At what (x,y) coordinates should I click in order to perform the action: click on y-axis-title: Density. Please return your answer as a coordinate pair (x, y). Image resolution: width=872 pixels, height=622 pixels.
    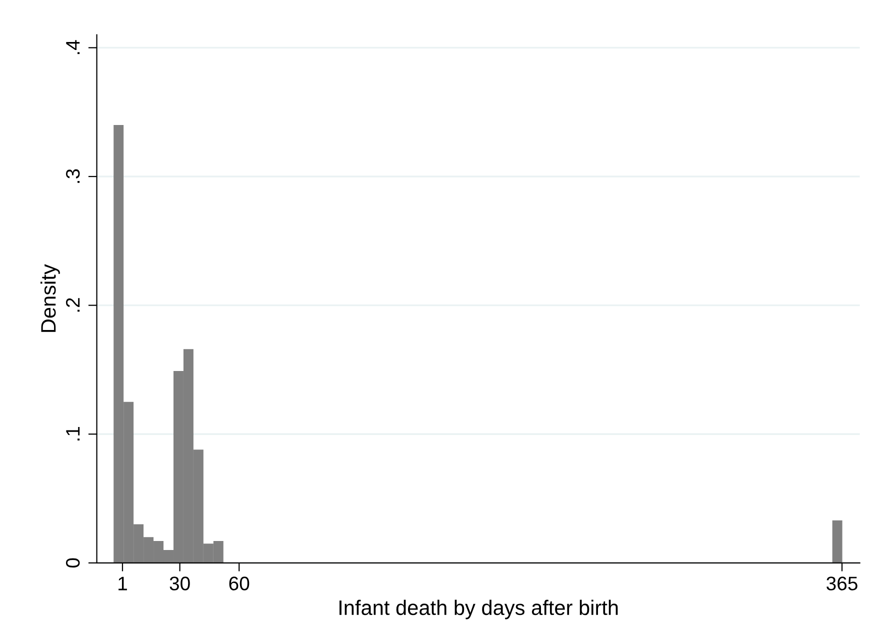
    Looking at the image, I should click on (50, 298).